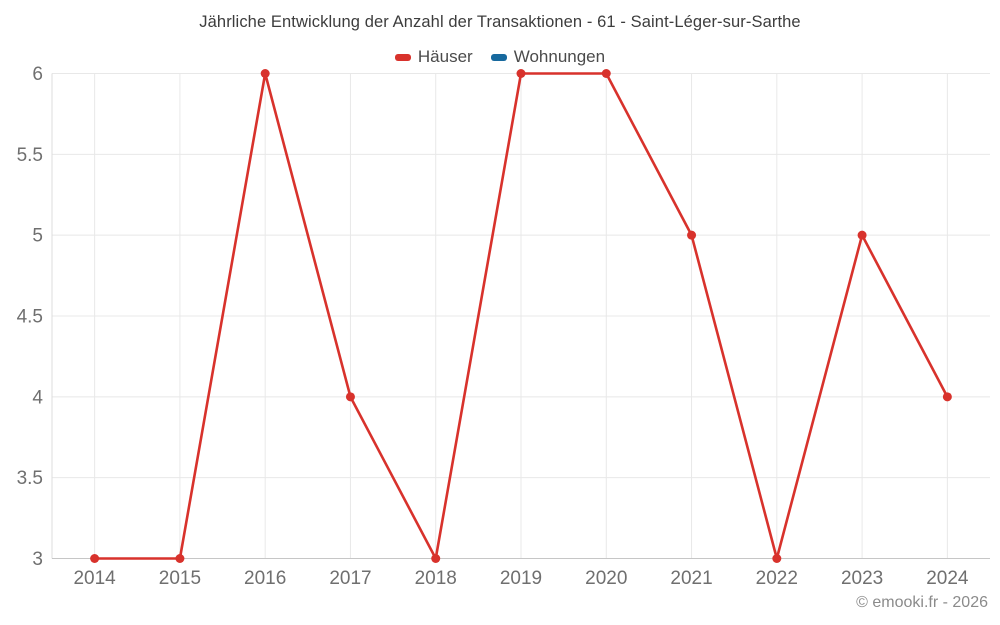 This screenshot has height=625, width=1000. What do you see at coordinates (606, 578) in the screenshot?
I see `x-tick-label: 2020` at bounding box center [606, 578].